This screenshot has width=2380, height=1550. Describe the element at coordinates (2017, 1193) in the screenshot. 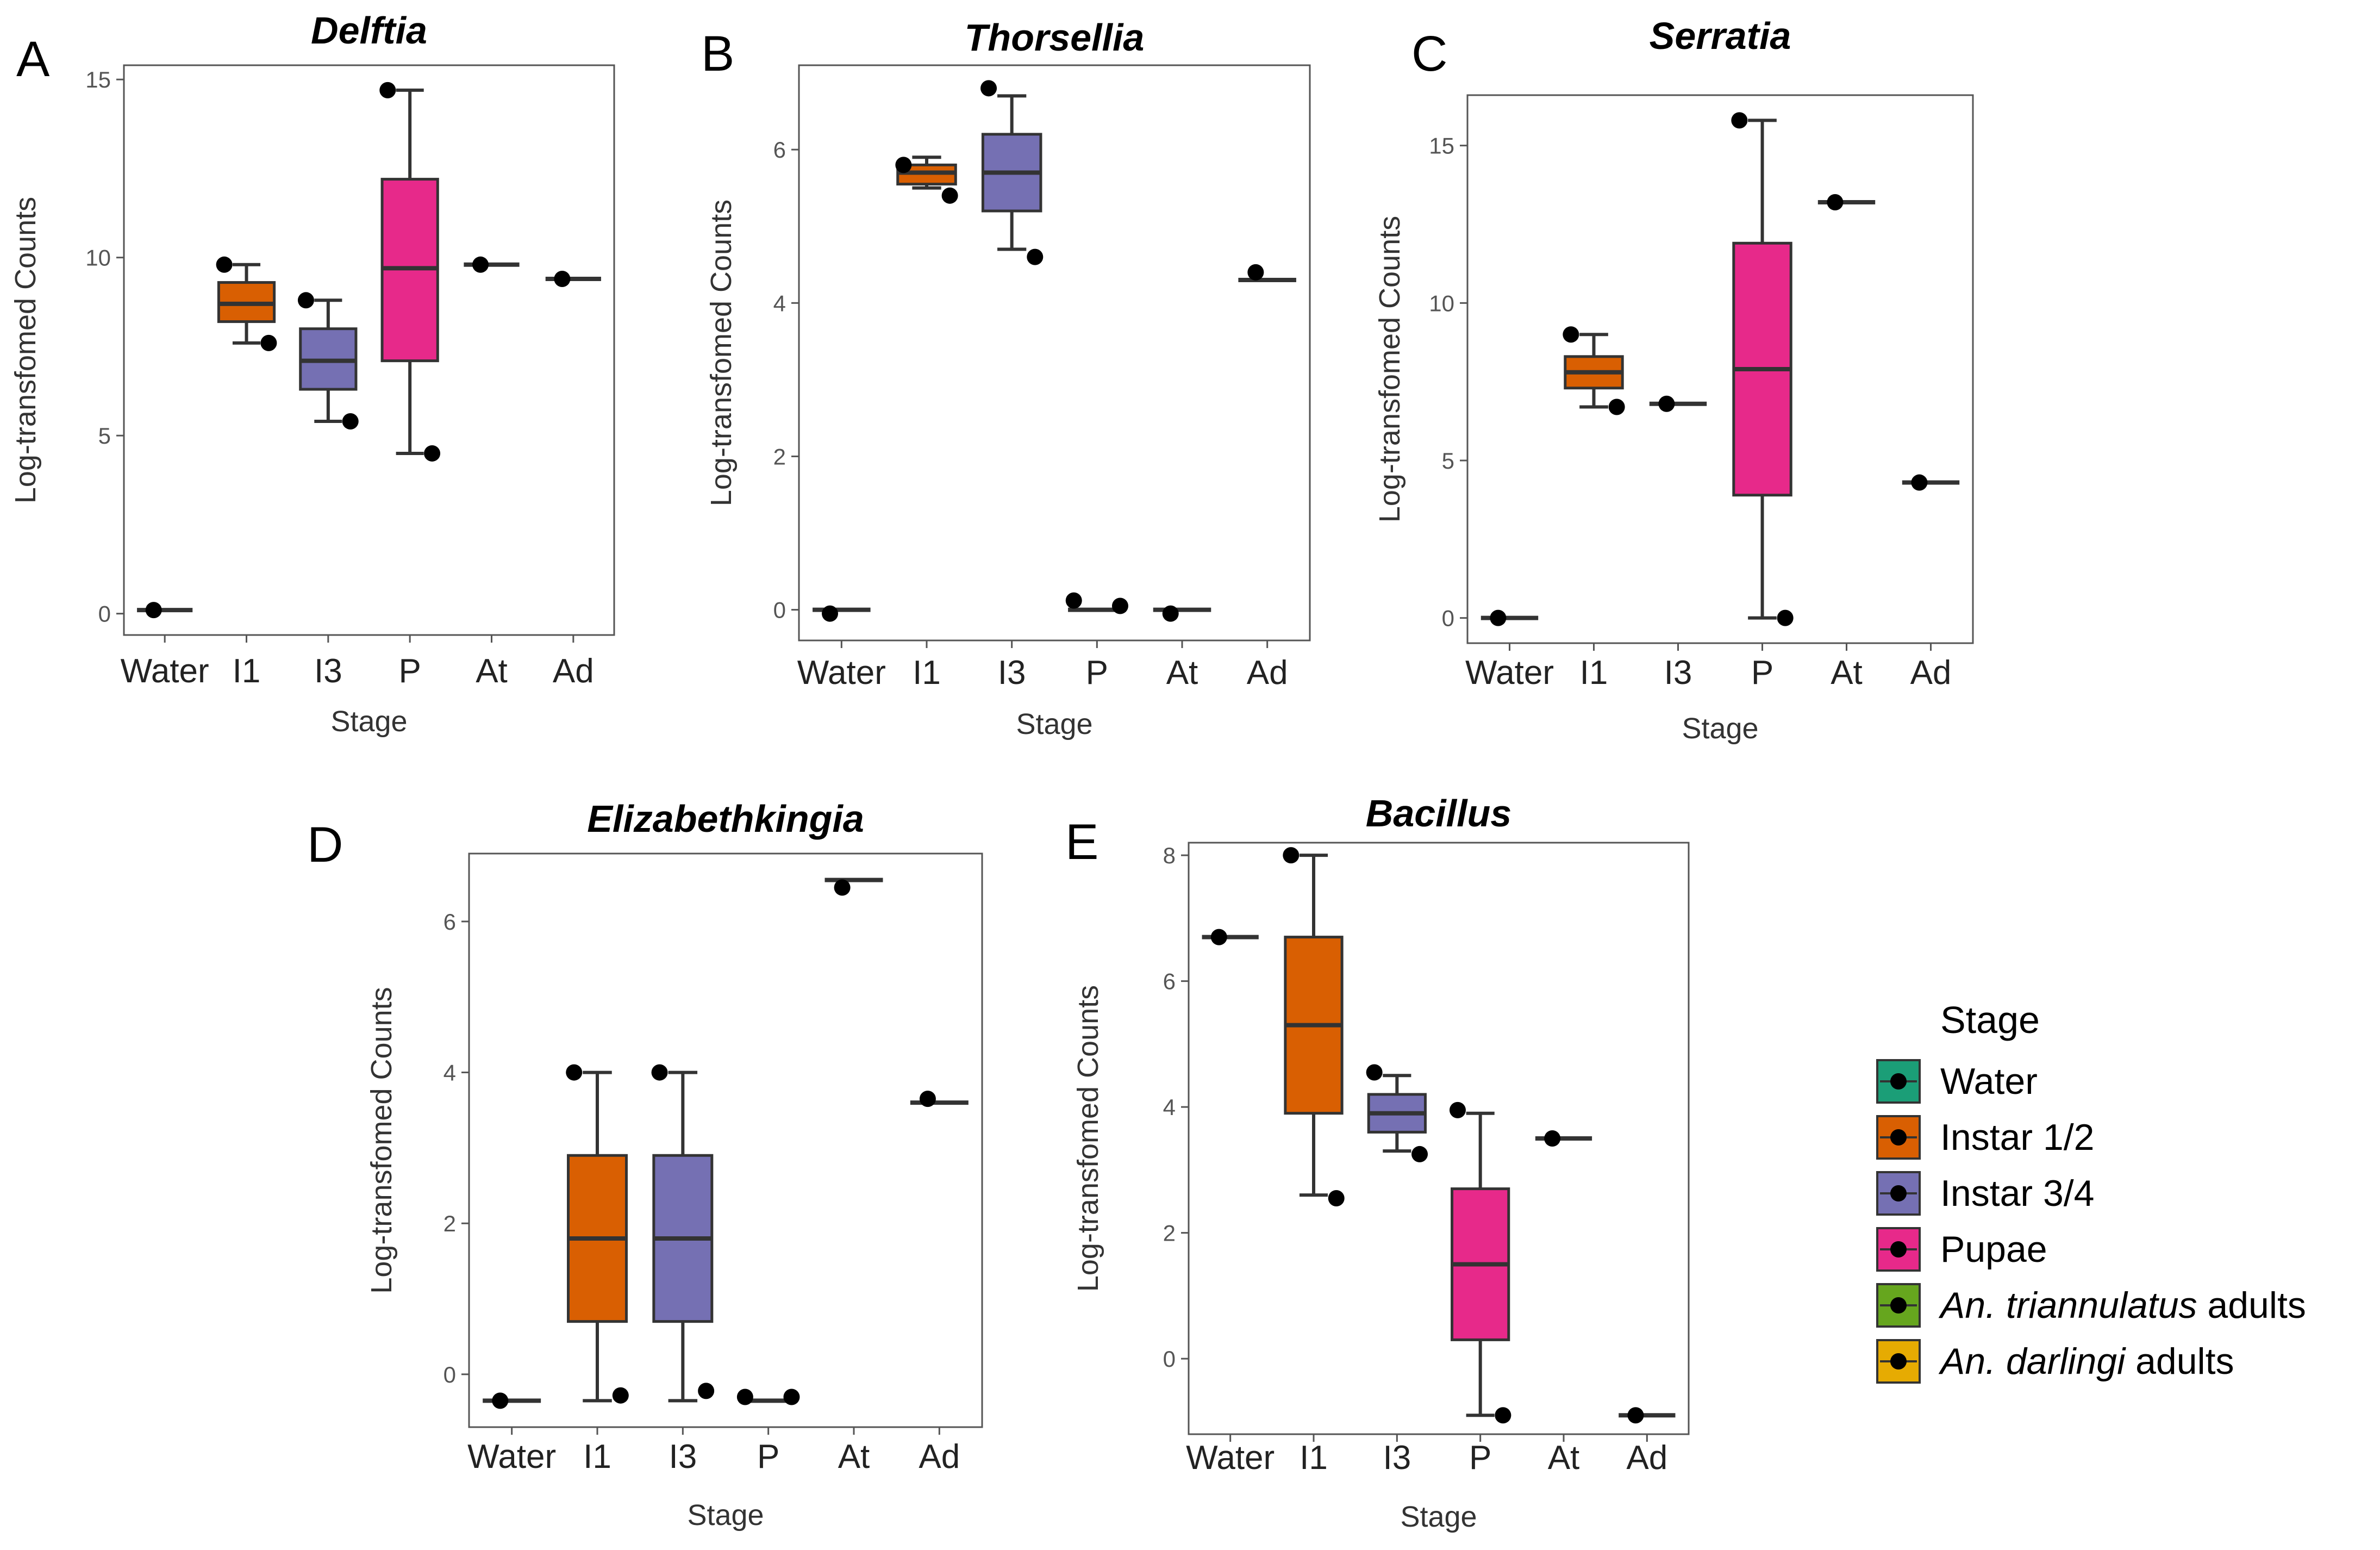

I see `legend-label: Instar 3/4` at that location.